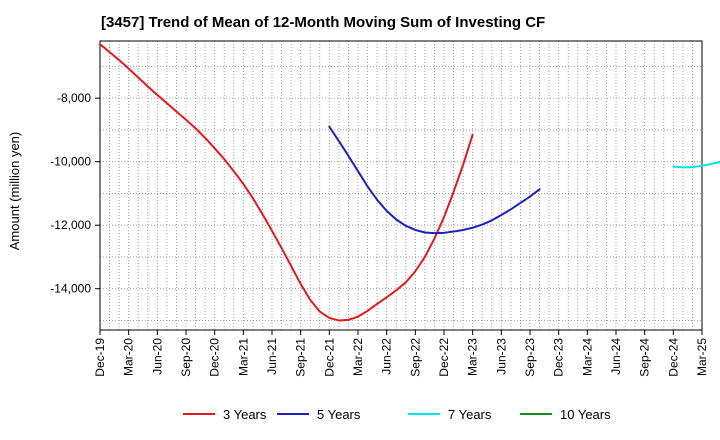  Describe the element at coordinates (358, 357) in the screenshot. I see `x-tick-label: Mar-22` at that location.